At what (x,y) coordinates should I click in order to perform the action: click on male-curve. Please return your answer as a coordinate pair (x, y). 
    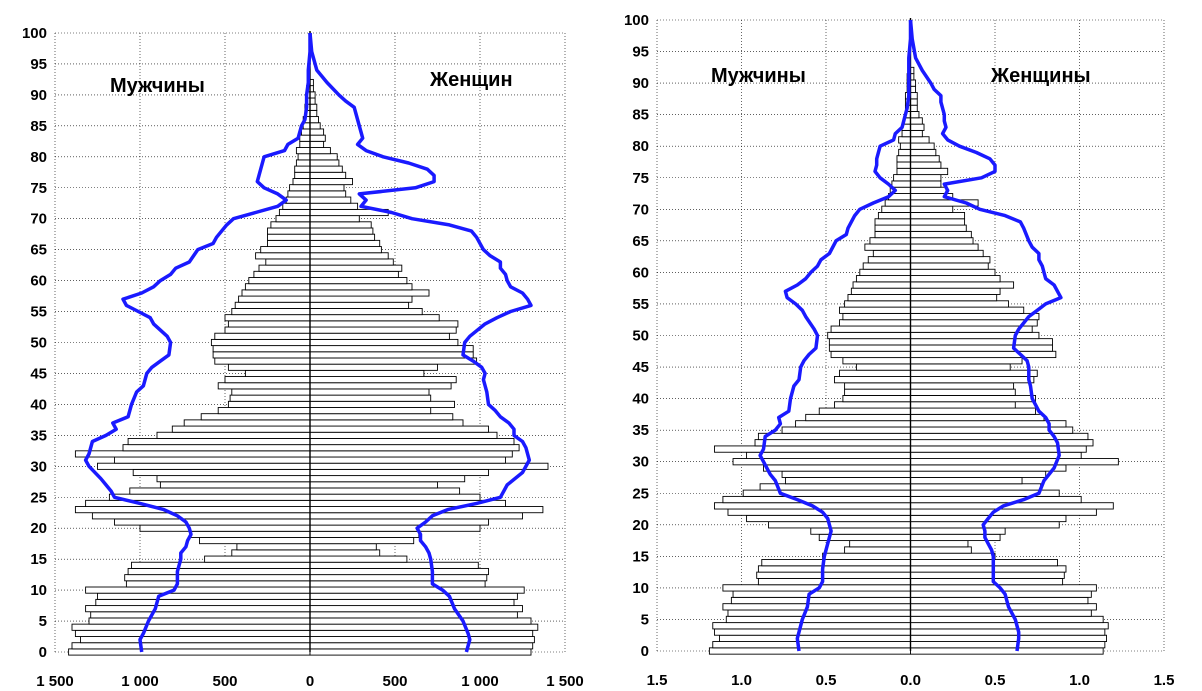
    Looking at the image, I should click on (835, 336).